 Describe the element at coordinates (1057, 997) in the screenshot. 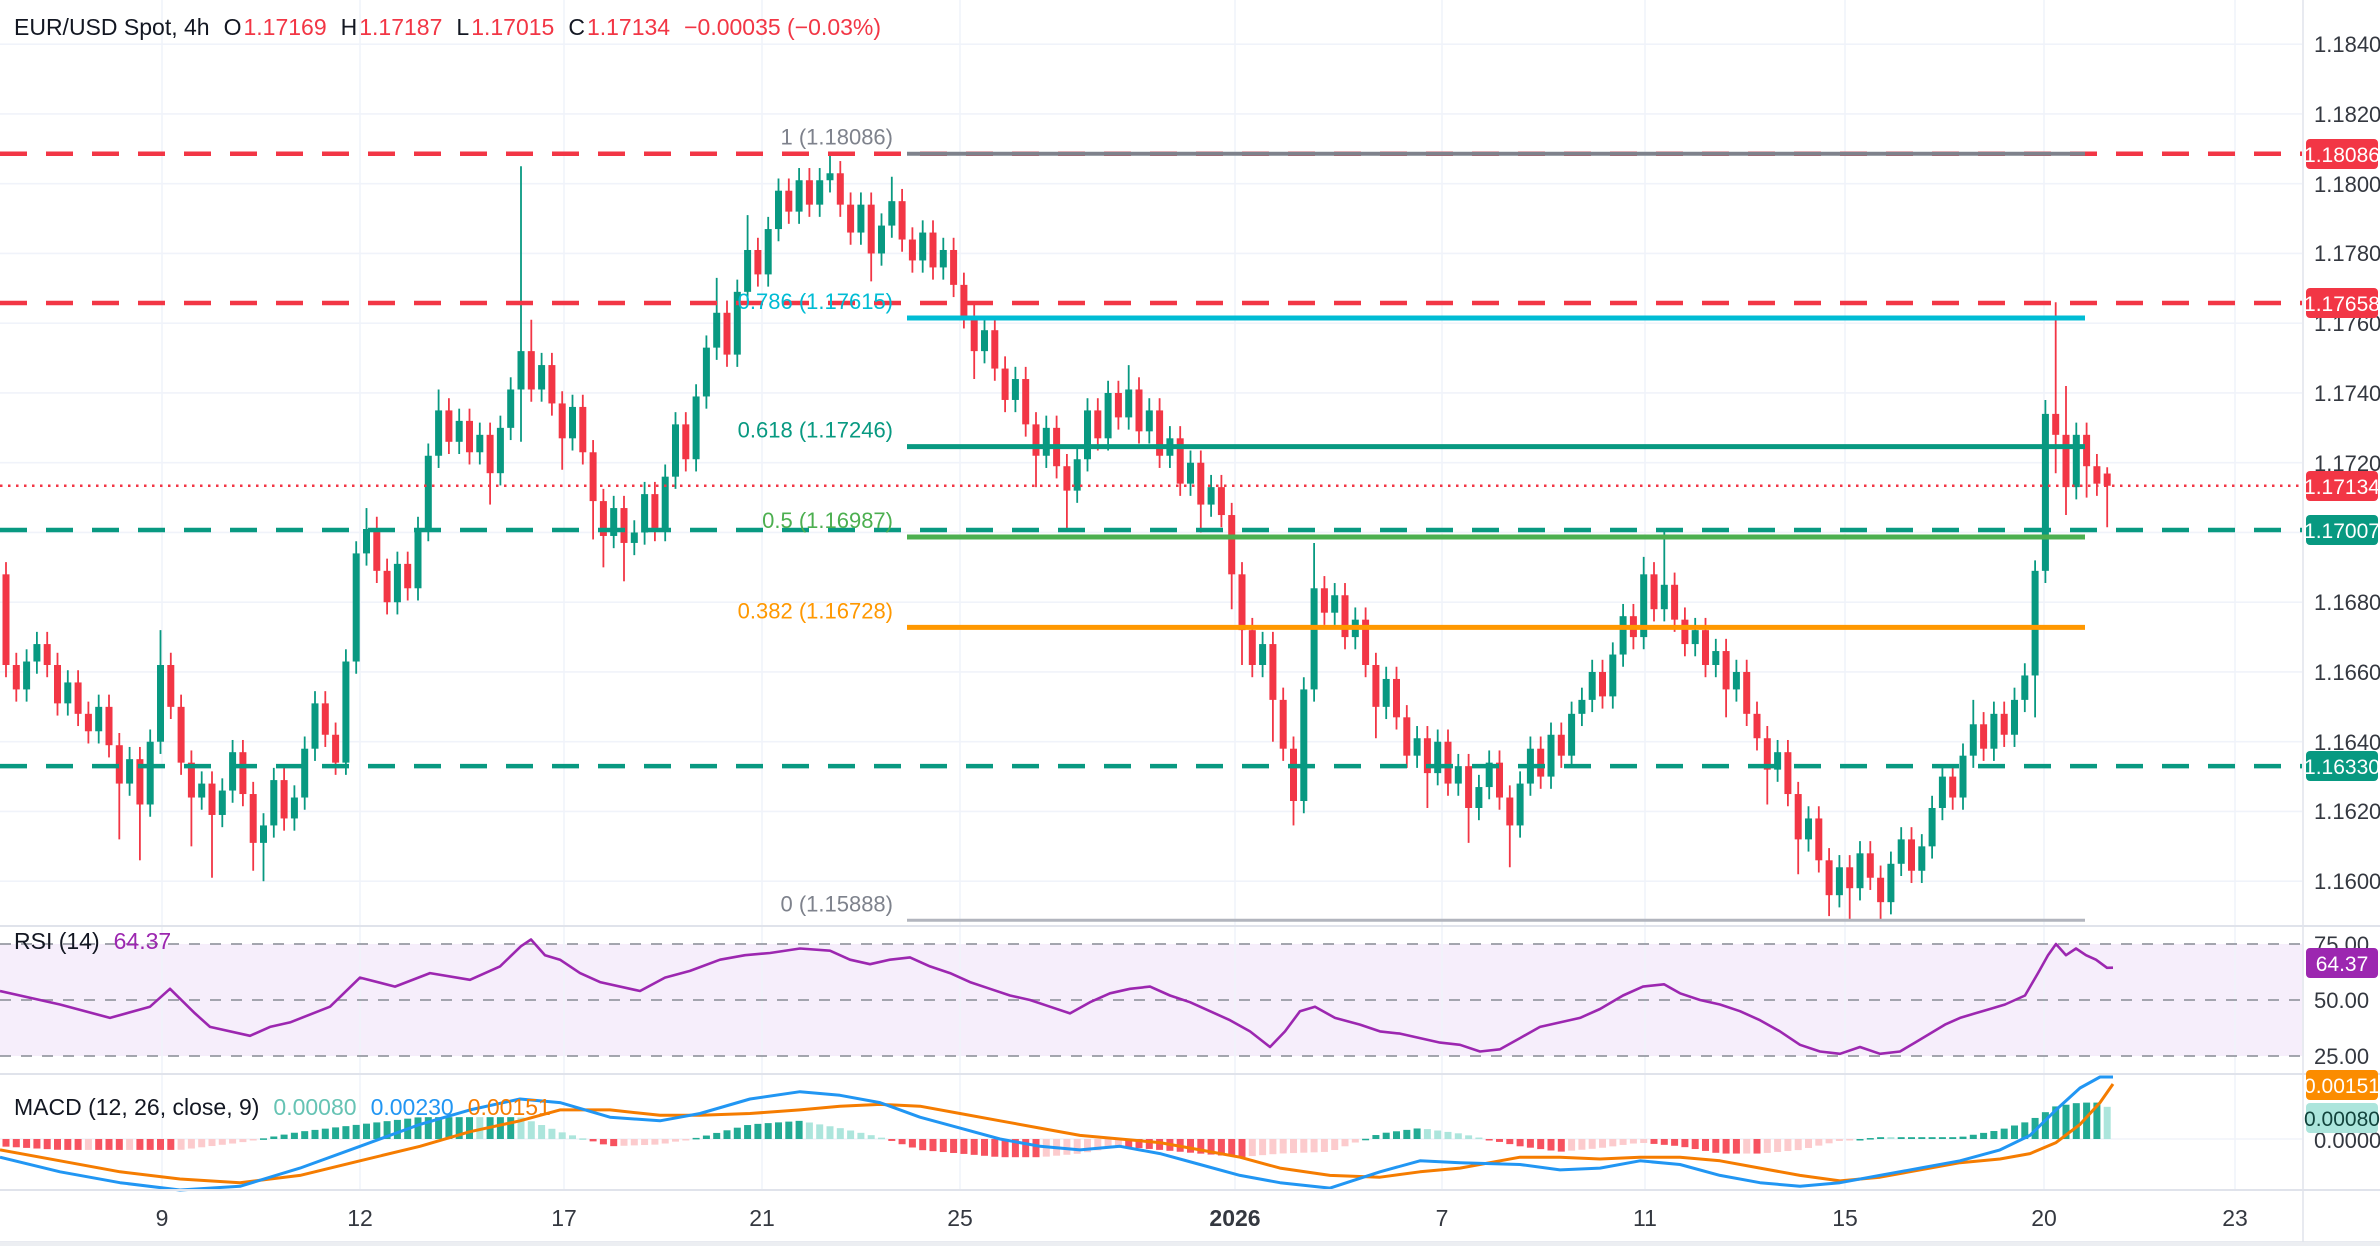

I see `rsi-line` at that location.